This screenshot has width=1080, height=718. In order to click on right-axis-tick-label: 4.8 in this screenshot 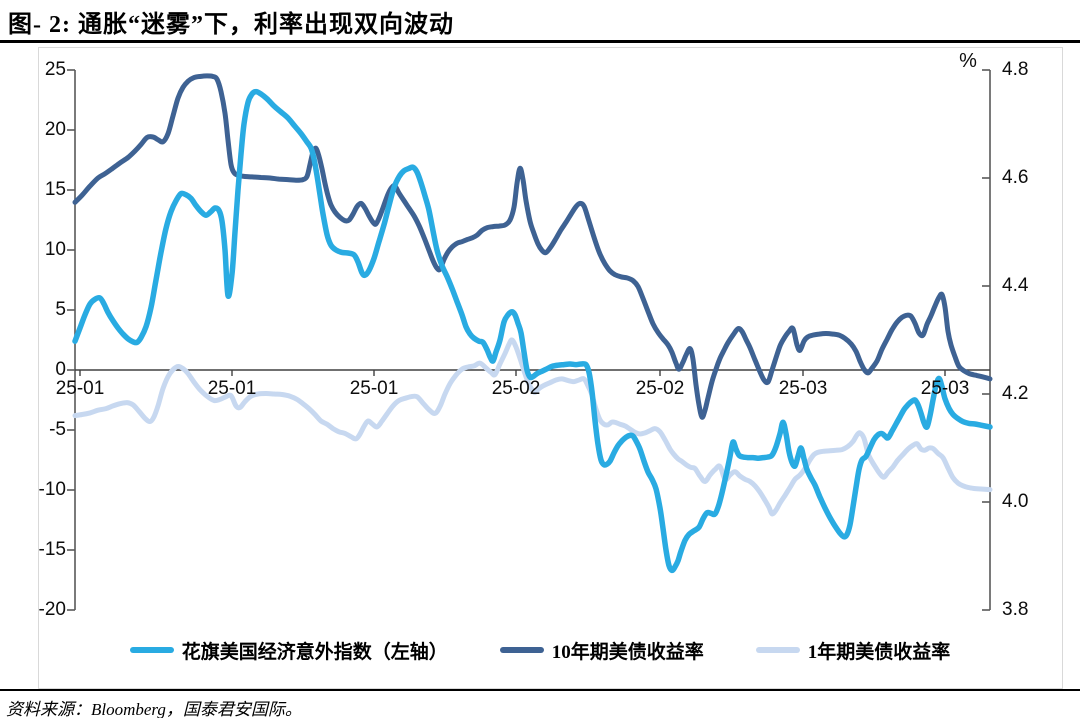, I will do `click(1015, 69)`.